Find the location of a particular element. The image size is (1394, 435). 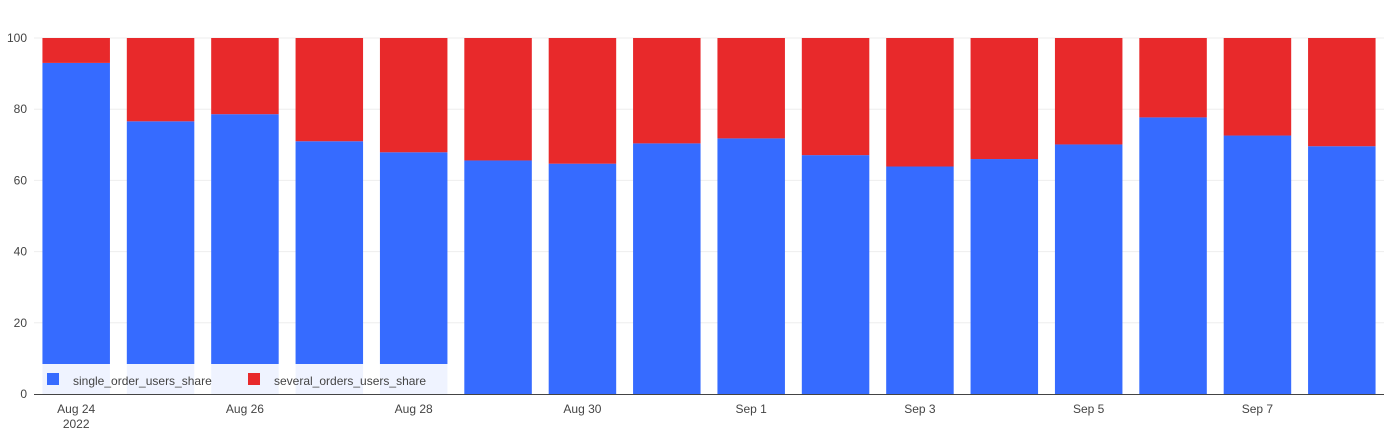

x-tick-label: Sep 3 is located at coordinates (920, 409).